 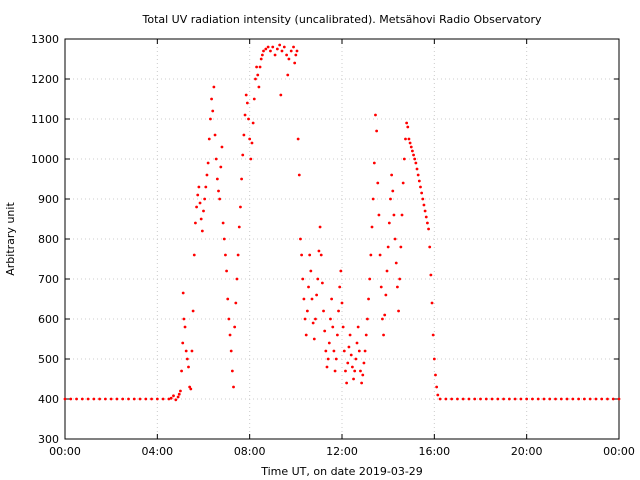 What do you see at coordinates (157, 451) in the screenshot?
I see `x-tick-label: 04:00` at bounding box center [157, 451].